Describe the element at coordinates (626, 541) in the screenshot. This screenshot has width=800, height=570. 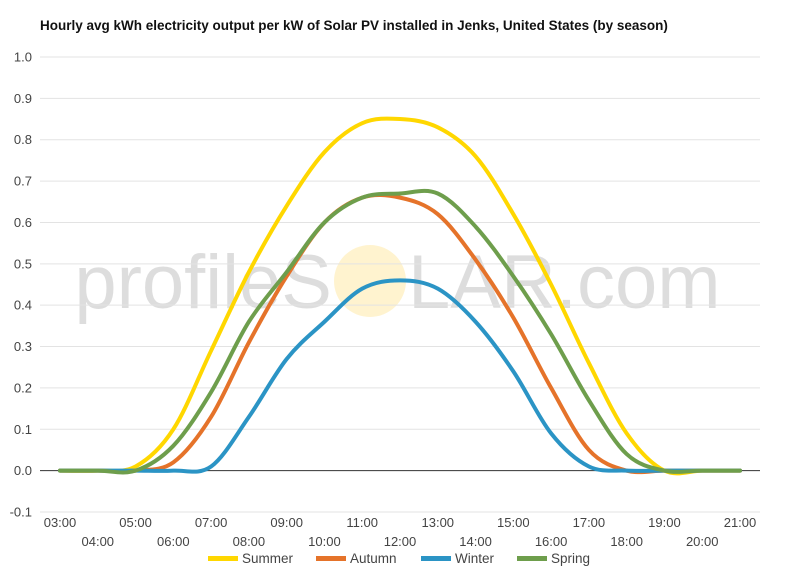
I see `x-tick-label: 18:00` at that location.